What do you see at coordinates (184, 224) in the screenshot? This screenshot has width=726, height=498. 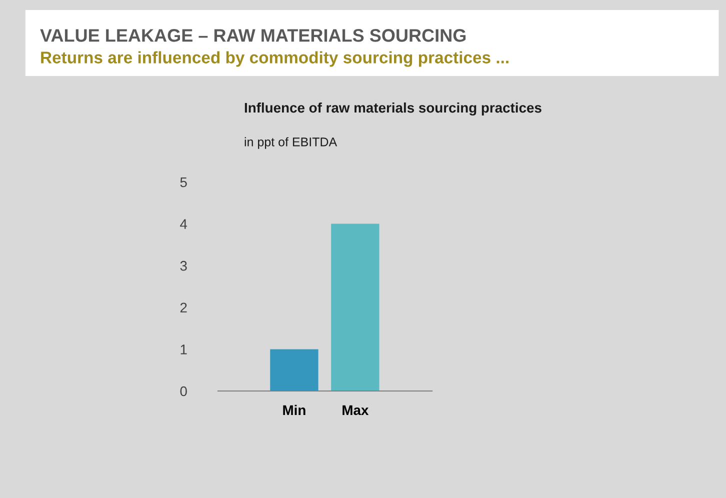 I see `y-tick-label: 4` at bounding box center [184, 224].